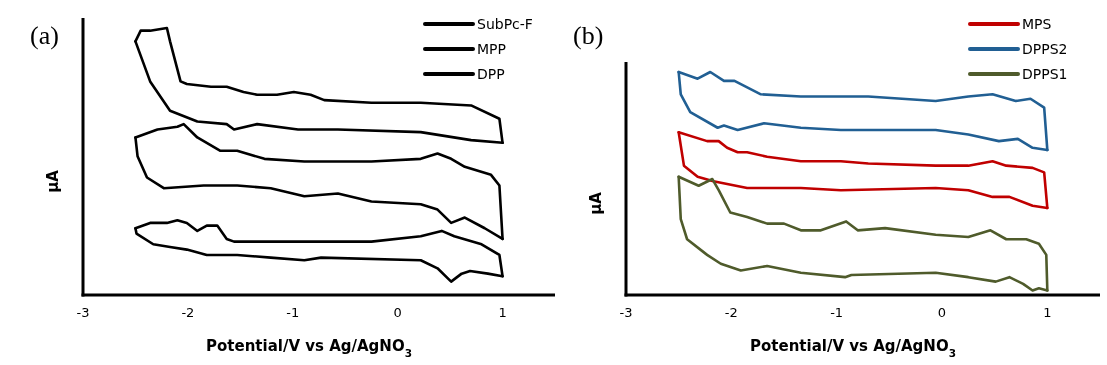 This screenshot has width=1107, height=365. I want to click on legend-label: DPP, so click(491, 74).